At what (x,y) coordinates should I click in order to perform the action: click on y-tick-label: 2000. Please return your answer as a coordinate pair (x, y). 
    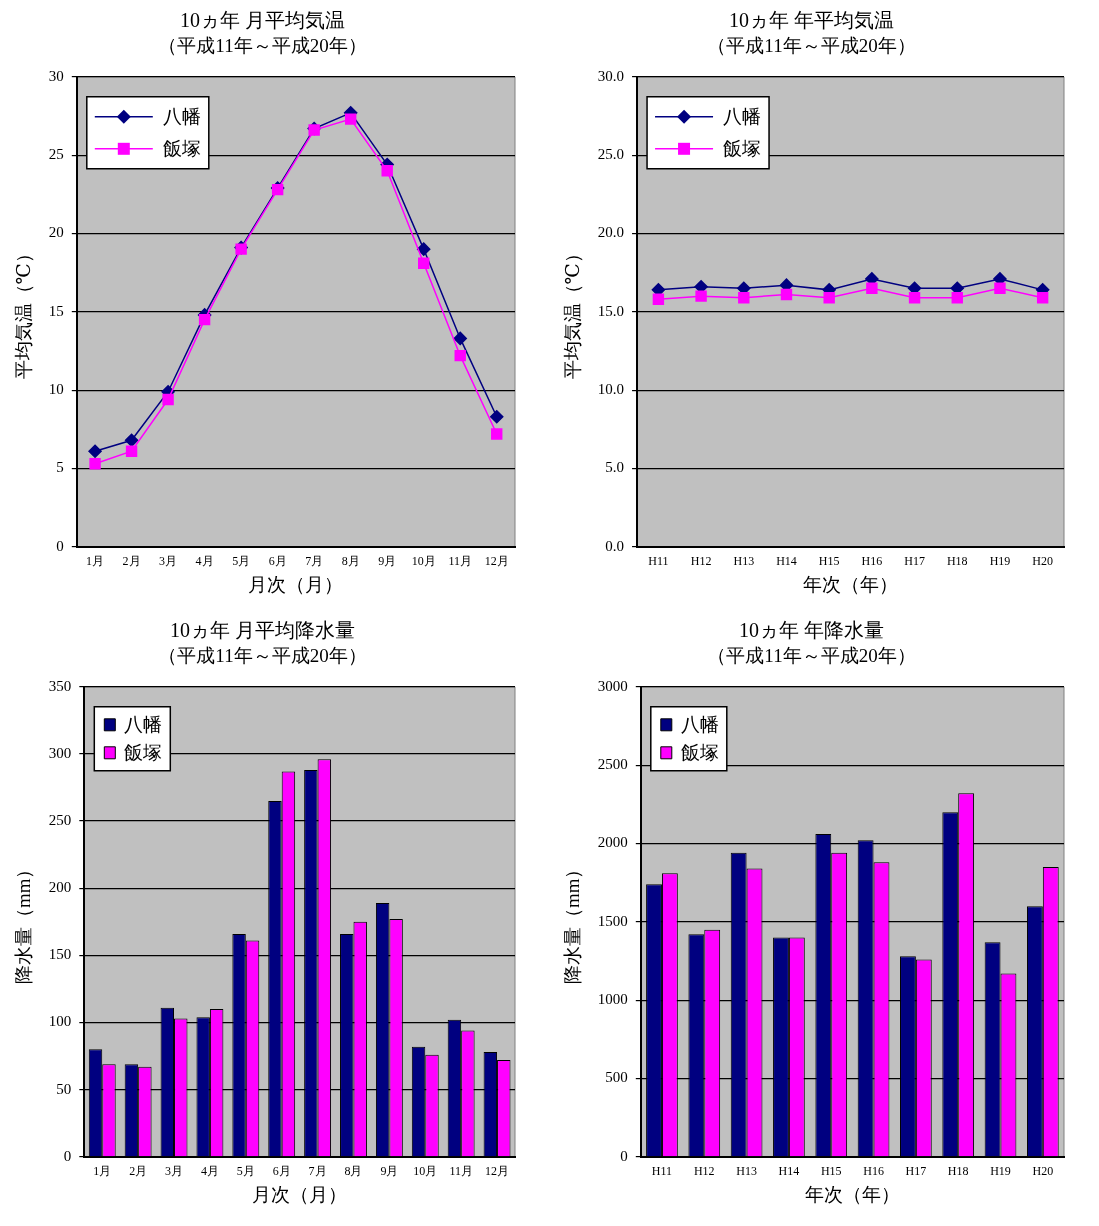
    Looking at the image, I should click on (612, 842).